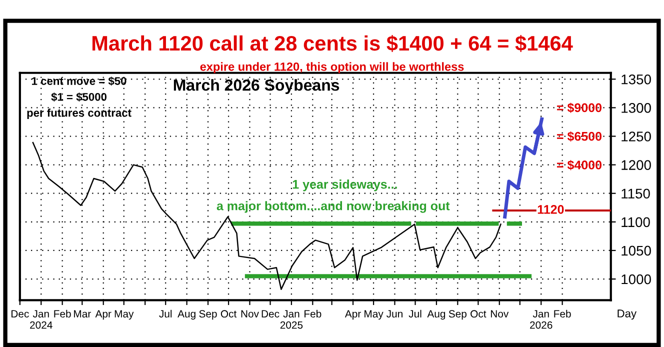  Describe the element at coordinates (636, 137) in the screenshot. I see `y-tick-label: 1250` at that location.